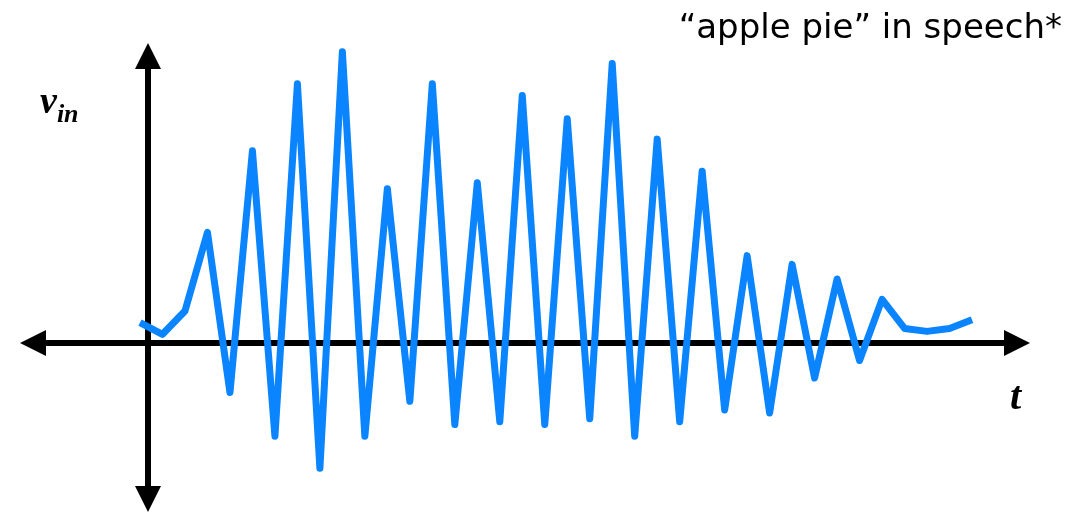  What do you see at coordinates (59, 103) in the screenshot?
I see `y-axis-title: v$_{in}$` at bounding box center [59, 103].